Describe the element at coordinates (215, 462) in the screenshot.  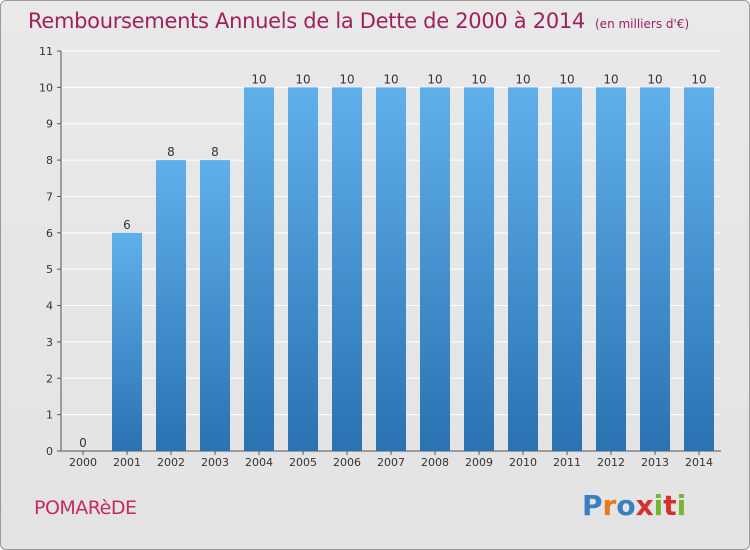
I see `x-tick-label-2003: 2003` at that location.